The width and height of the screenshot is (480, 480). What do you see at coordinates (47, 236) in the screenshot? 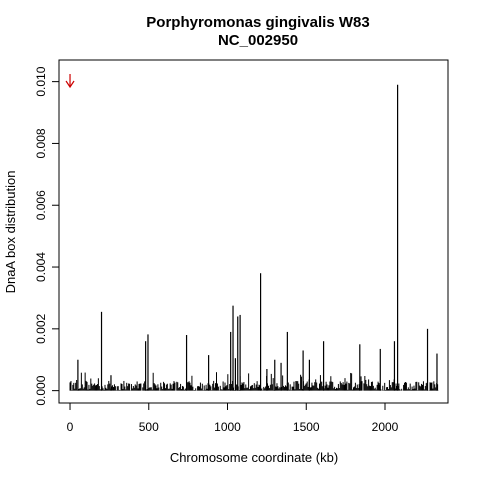
I see `y-axis: 0.000 0.002 0.004 0.006 0.008 0.010` at bounding box center [47, 236].